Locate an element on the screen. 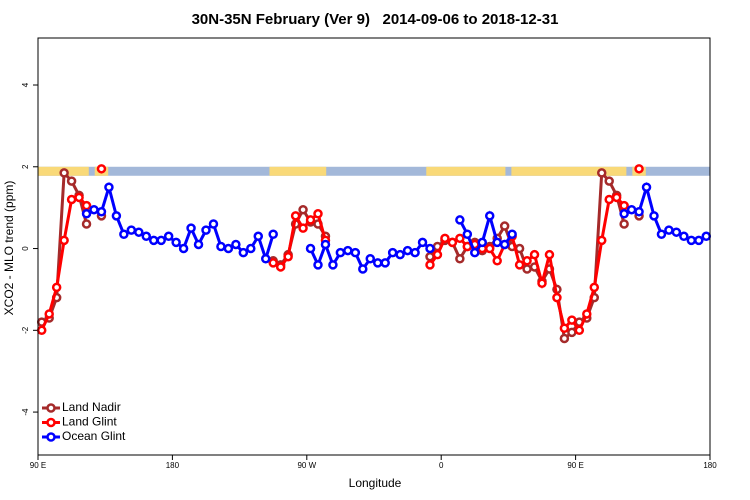  x-tick-label: 0 is located at coordinates (441, 465).